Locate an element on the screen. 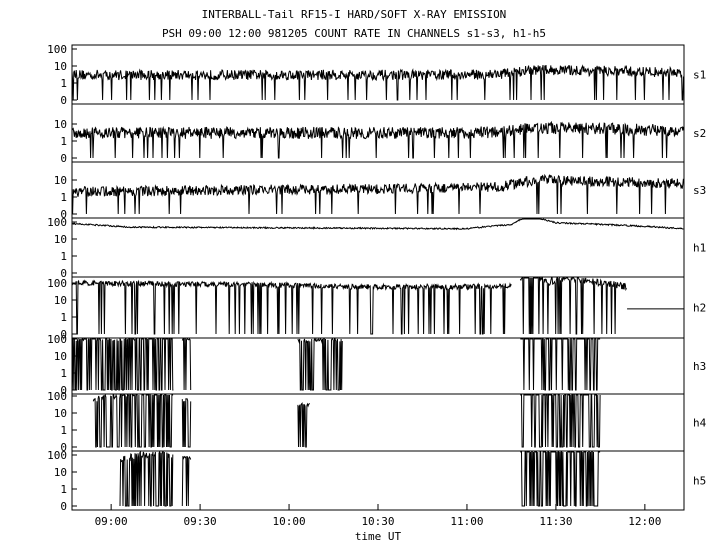 The height and width of the screenshot is (550, 720). trace-s3 is located at coordinates (377, 194).